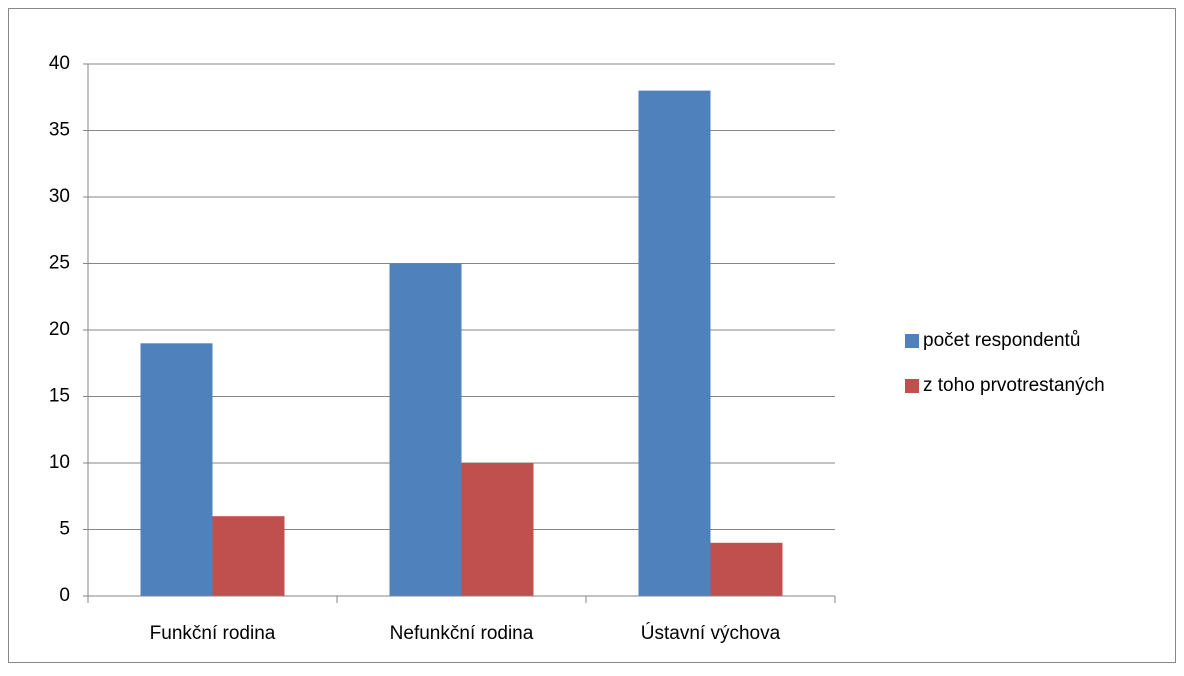 This screenshot has width=1184, height=676. I want to click on y-tick-label: 35, so click(59, 130).